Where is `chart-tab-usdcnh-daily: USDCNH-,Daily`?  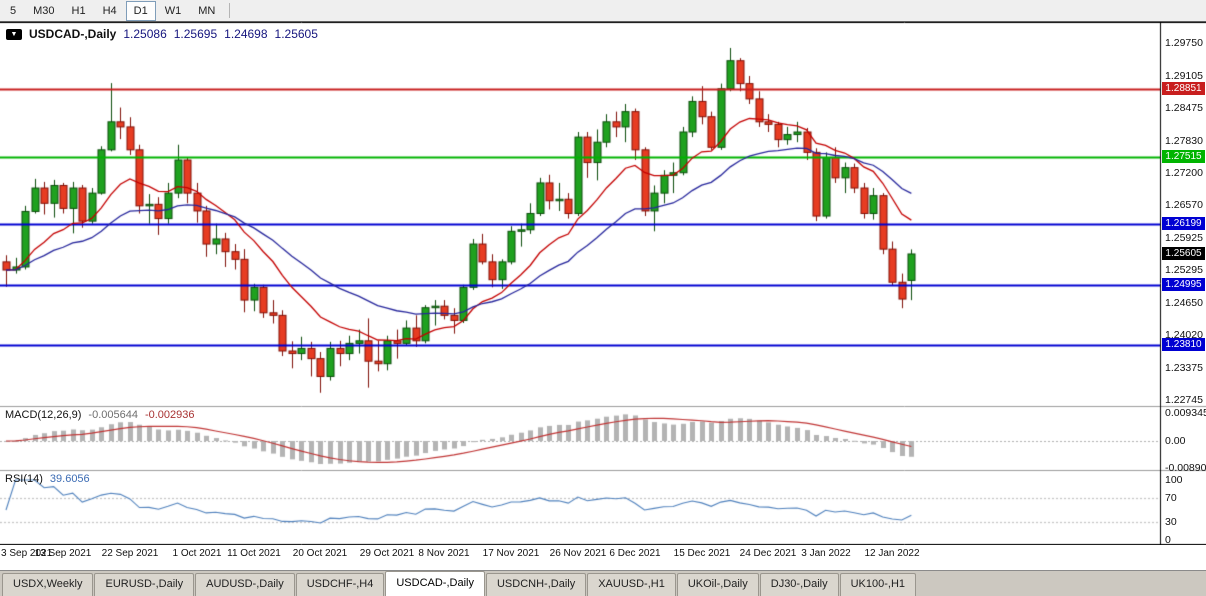 chart-tab-usdcnh-daily: USDCNH-,Daily is located at coordinates (536, 584).